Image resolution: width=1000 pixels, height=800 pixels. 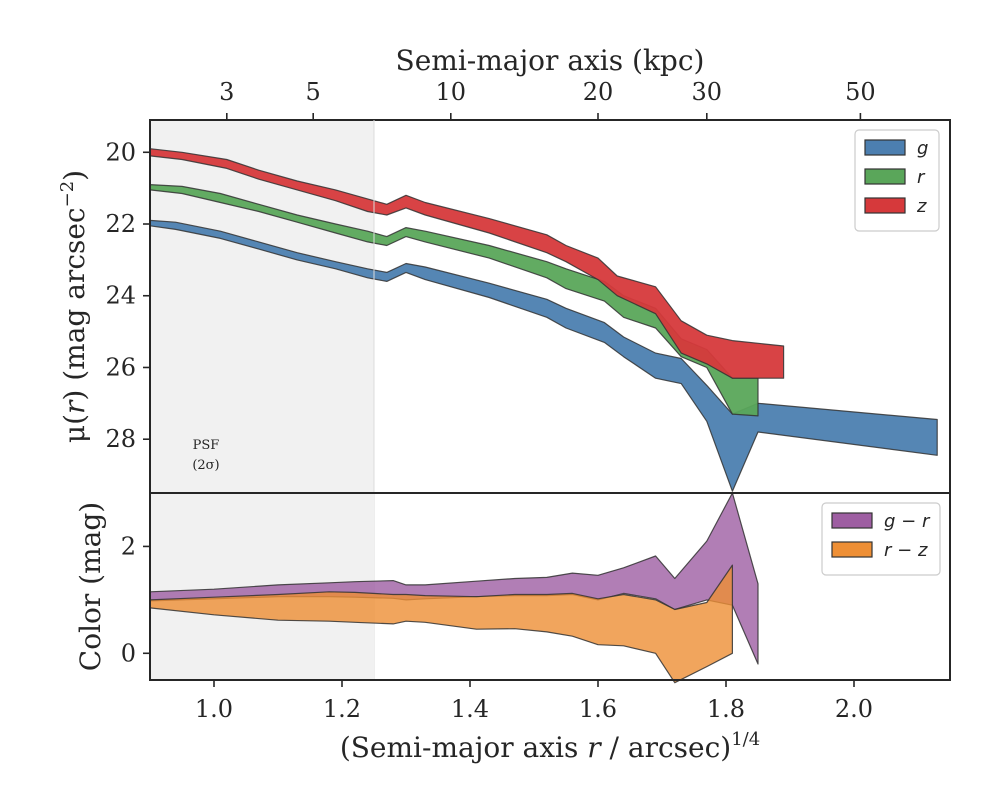 What do you see at coordinates (547, 99) in the screenshot?
I see `top-kpc-axis-ticks: 3 5 10 20 30 50` at bounding box center [547, 99].